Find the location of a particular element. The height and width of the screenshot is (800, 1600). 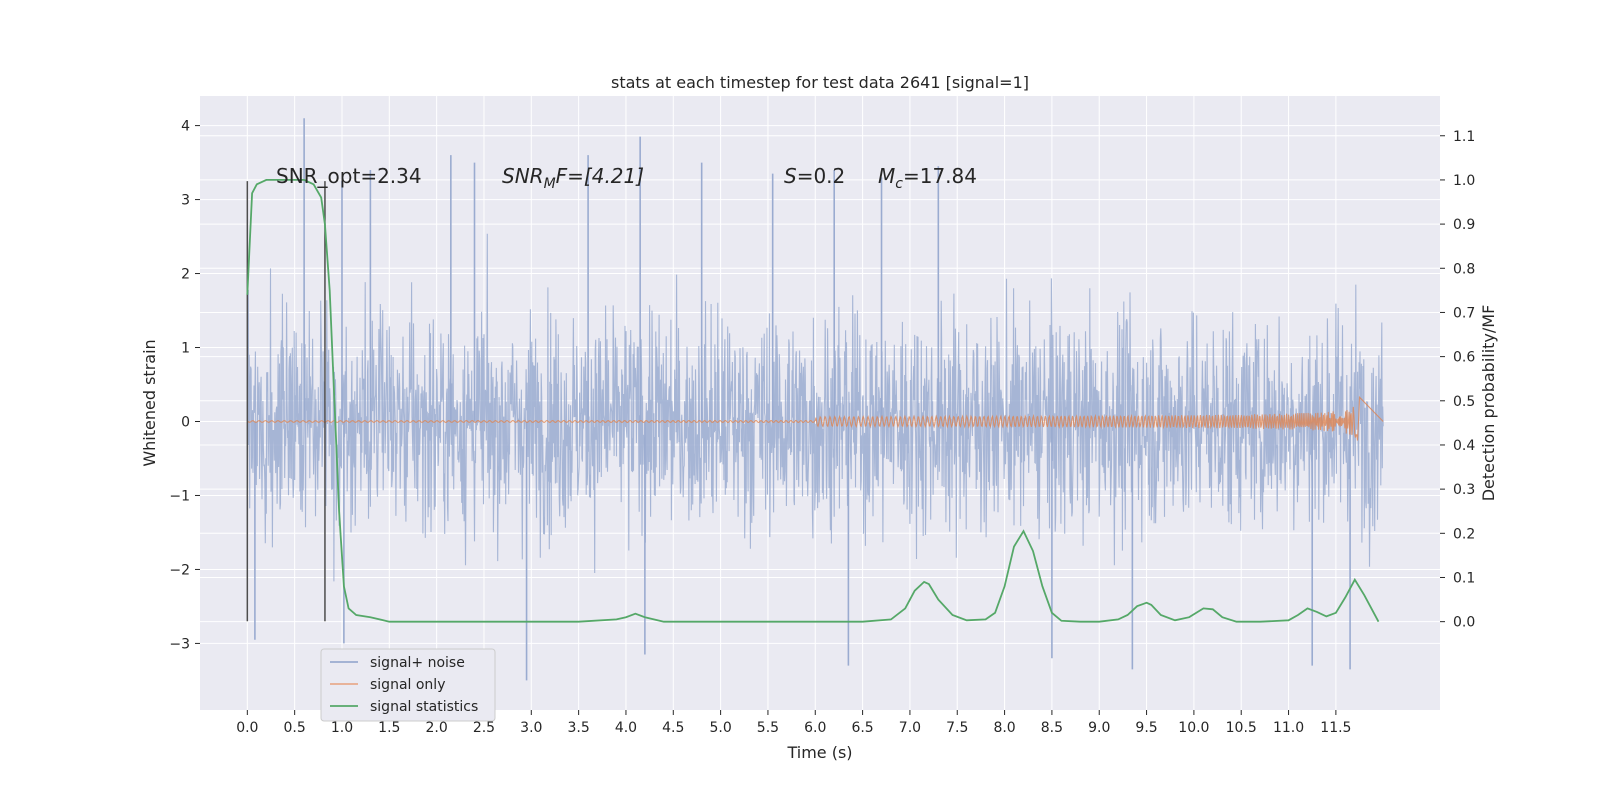

annotation-snr-mf-main: SNR is located at coordinates (523, 176).